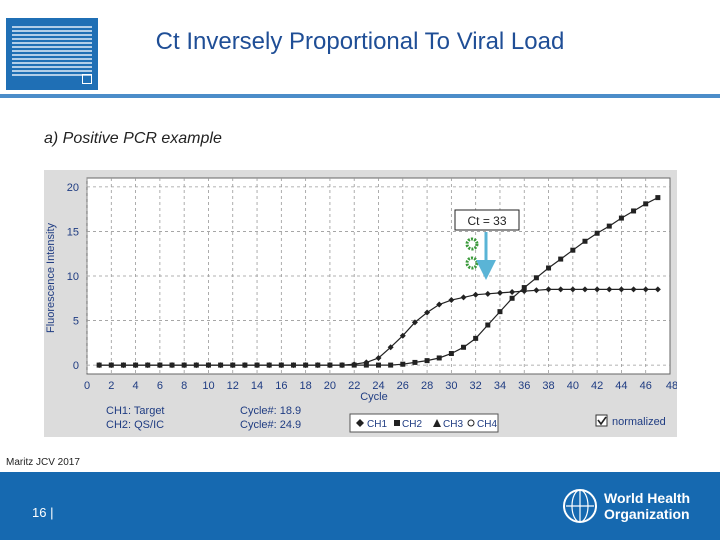  Describe the element at coordinates (524, 386) in the screenshot. I see `x-tick-label: 36` at that location.